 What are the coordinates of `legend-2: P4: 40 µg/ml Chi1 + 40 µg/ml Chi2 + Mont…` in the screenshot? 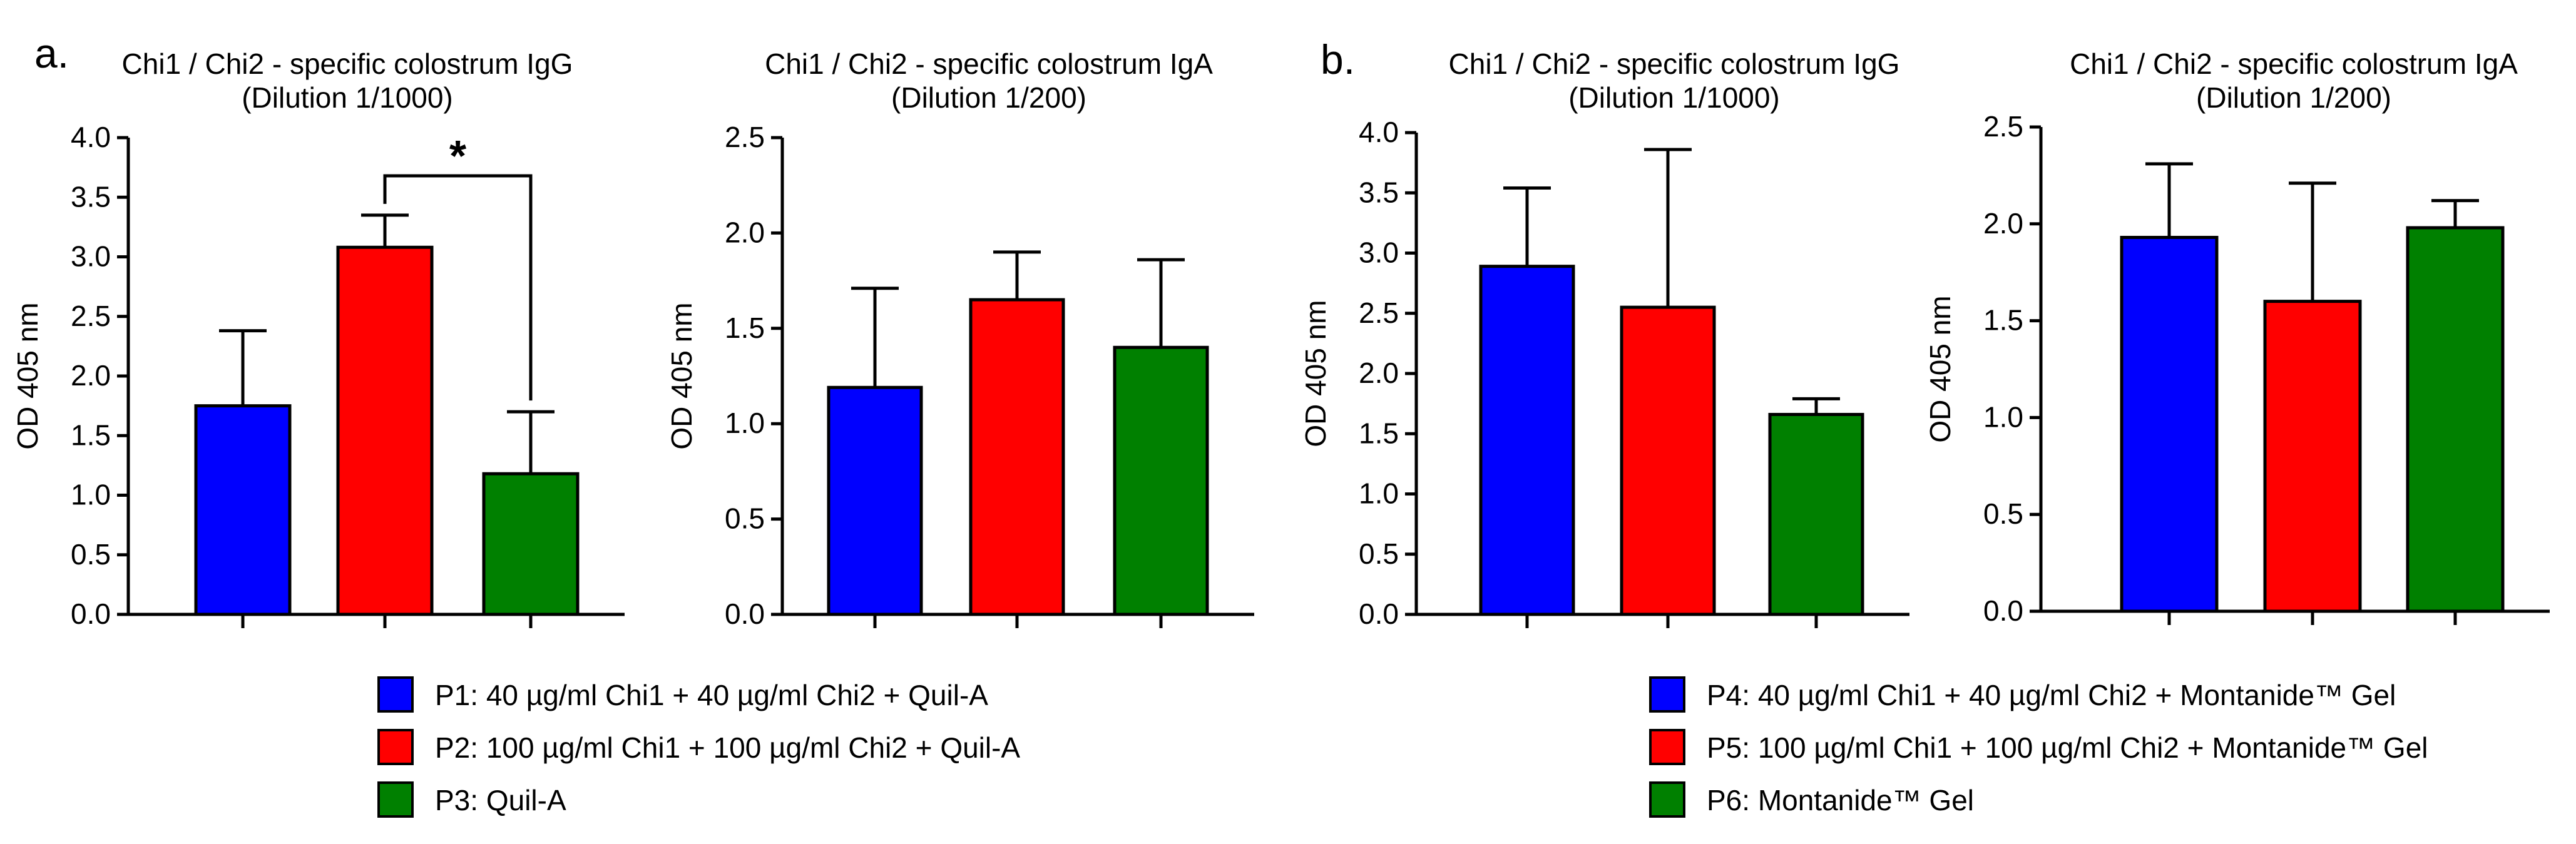 It's located at (2038, 747).